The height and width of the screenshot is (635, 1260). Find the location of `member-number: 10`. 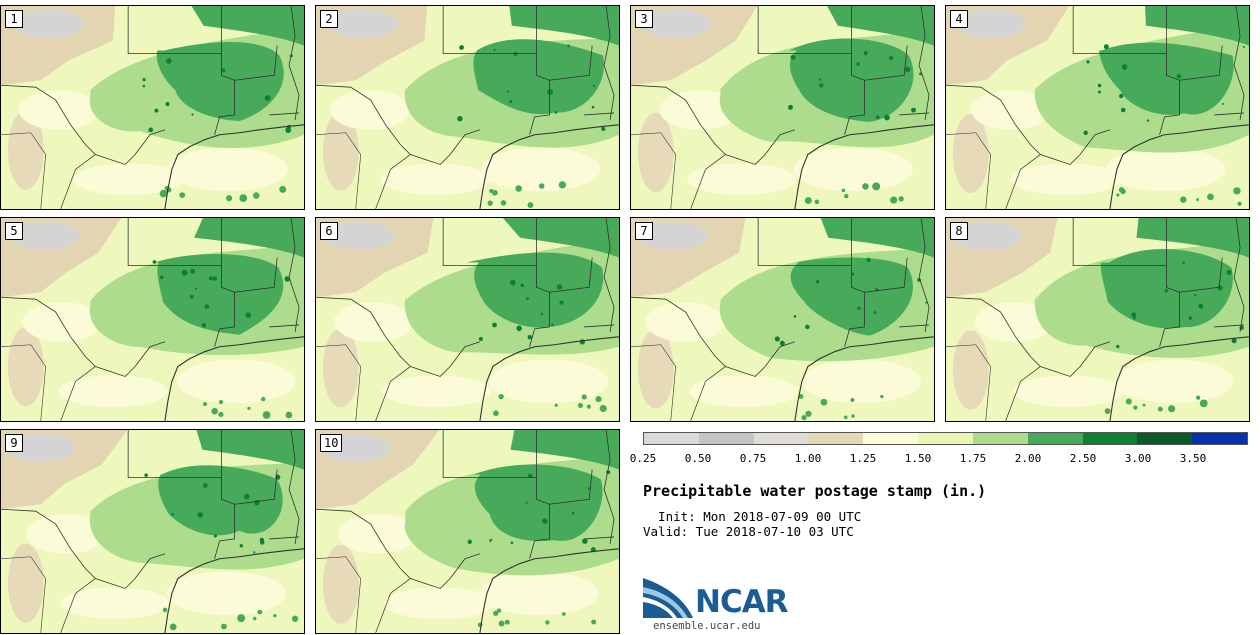

member-number: 10 is located at coordinates (331, 443).